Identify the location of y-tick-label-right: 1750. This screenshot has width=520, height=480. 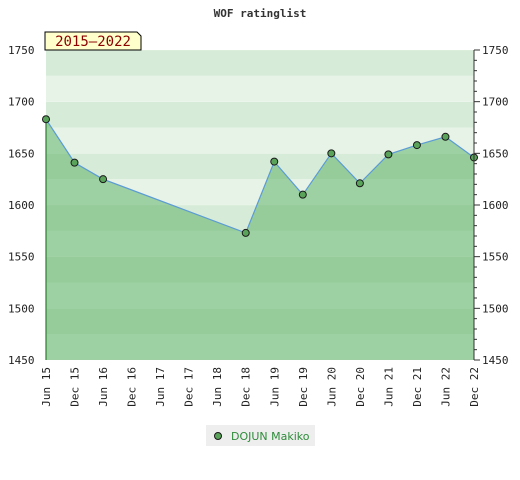
(495, 50).